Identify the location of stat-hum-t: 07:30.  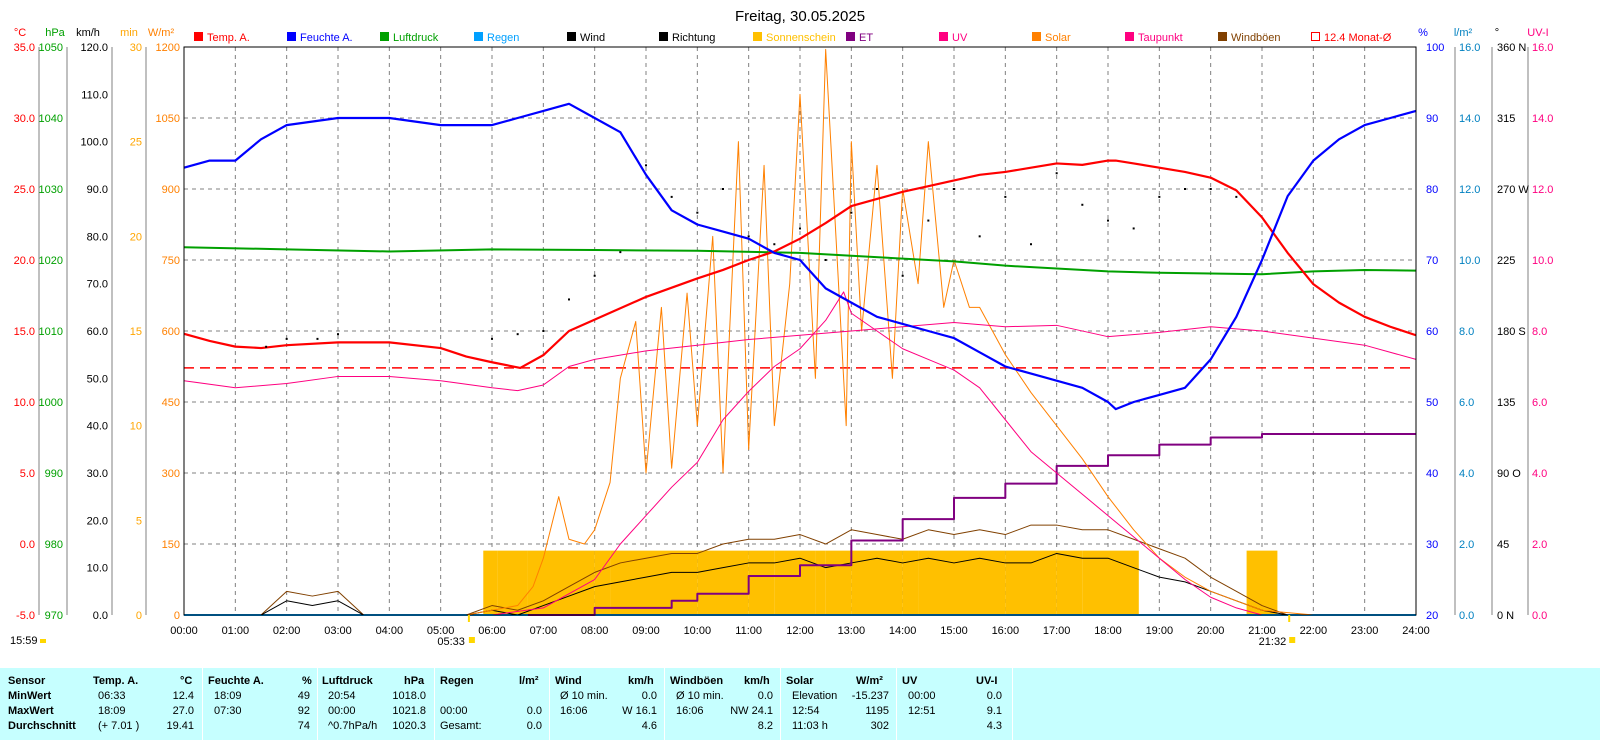
(228, 711).